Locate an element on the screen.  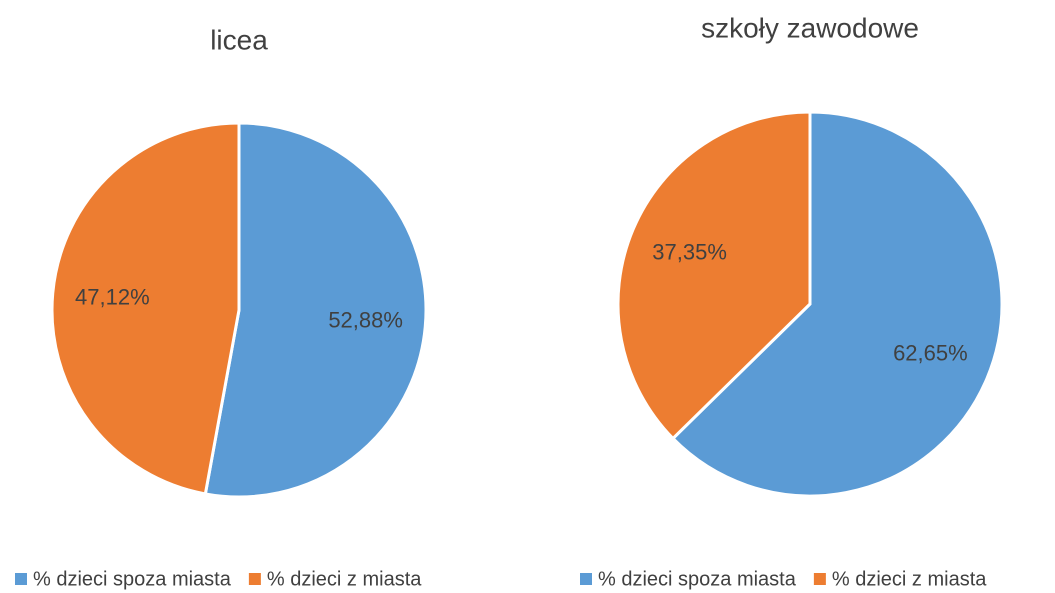
chart-title: szkoły zawodowe is located at coordinates (810, 27).